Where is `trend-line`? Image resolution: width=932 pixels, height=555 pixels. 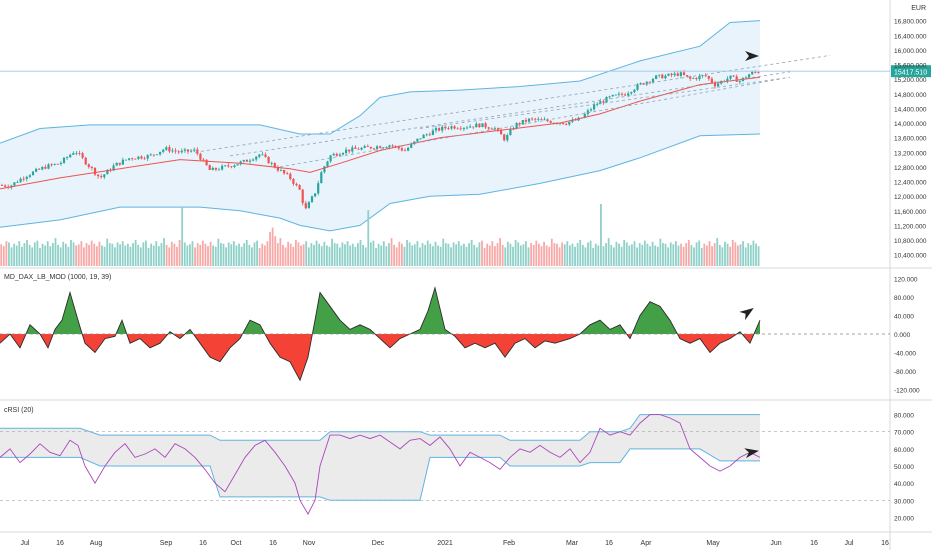 trend-line is located at coordinates (605, 102).